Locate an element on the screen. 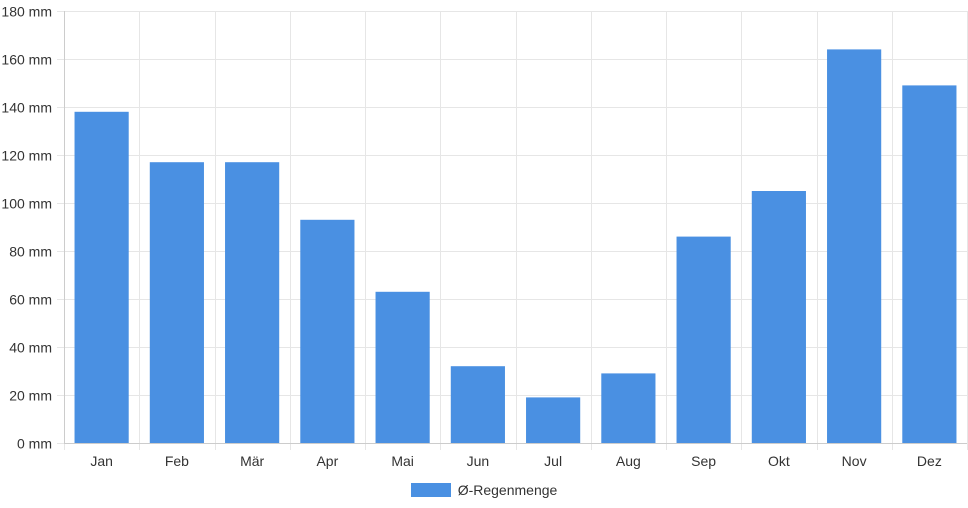  bar-dez is located at coordinates (929, 264).